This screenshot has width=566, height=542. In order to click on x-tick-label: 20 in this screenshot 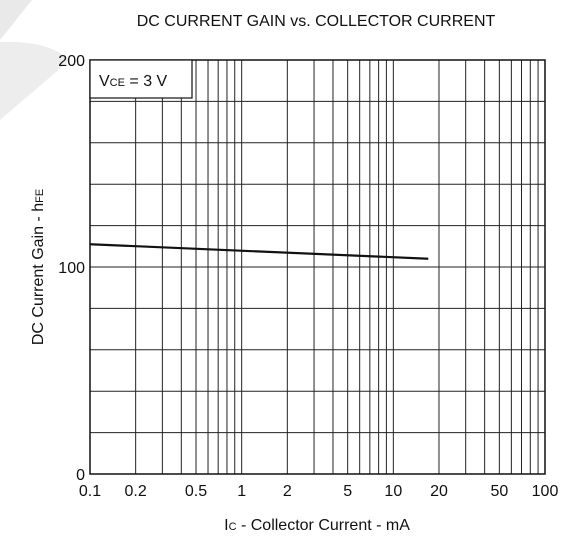, I will do `click(439, 491)`.